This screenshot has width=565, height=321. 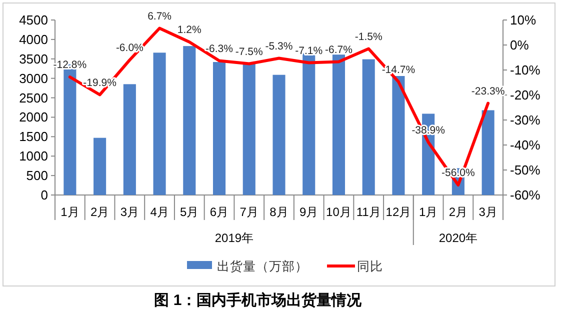 What do you see at coordinates (249, 212) in the screenshot?
I see `x-tick-label: 7月` at bounding box center [249, 212].